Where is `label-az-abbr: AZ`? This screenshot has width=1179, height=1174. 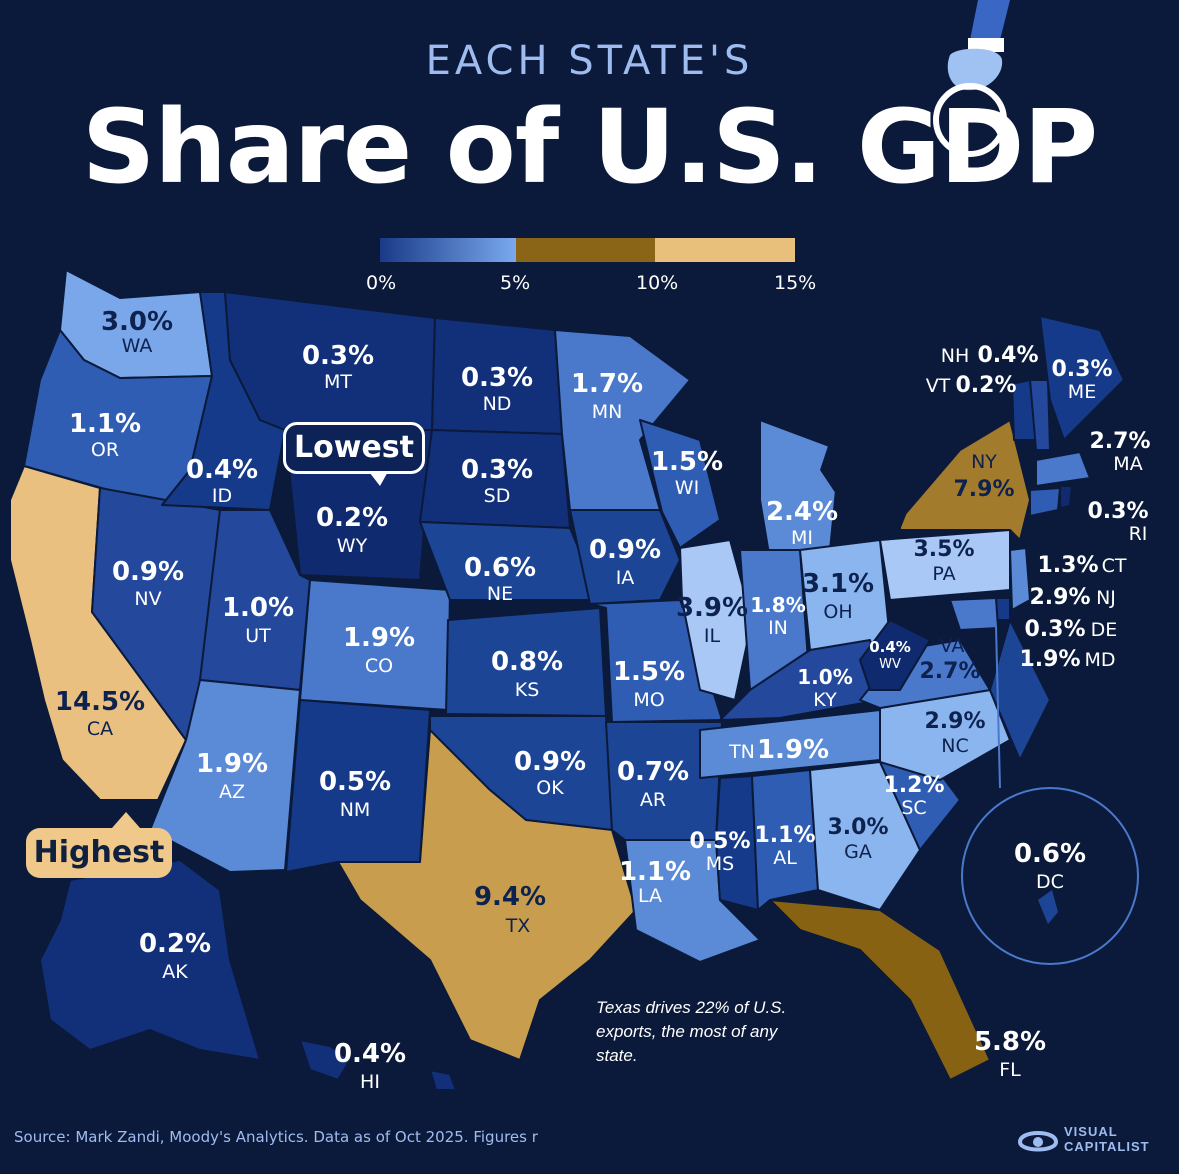
label-az-abbr: AZ is located at coordinates (232, 792).